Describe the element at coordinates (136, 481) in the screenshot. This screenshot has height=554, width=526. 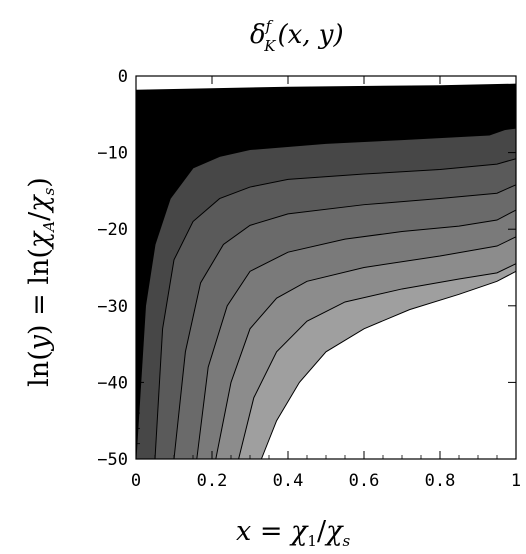
I see `x-tick-label: 0` at that location.